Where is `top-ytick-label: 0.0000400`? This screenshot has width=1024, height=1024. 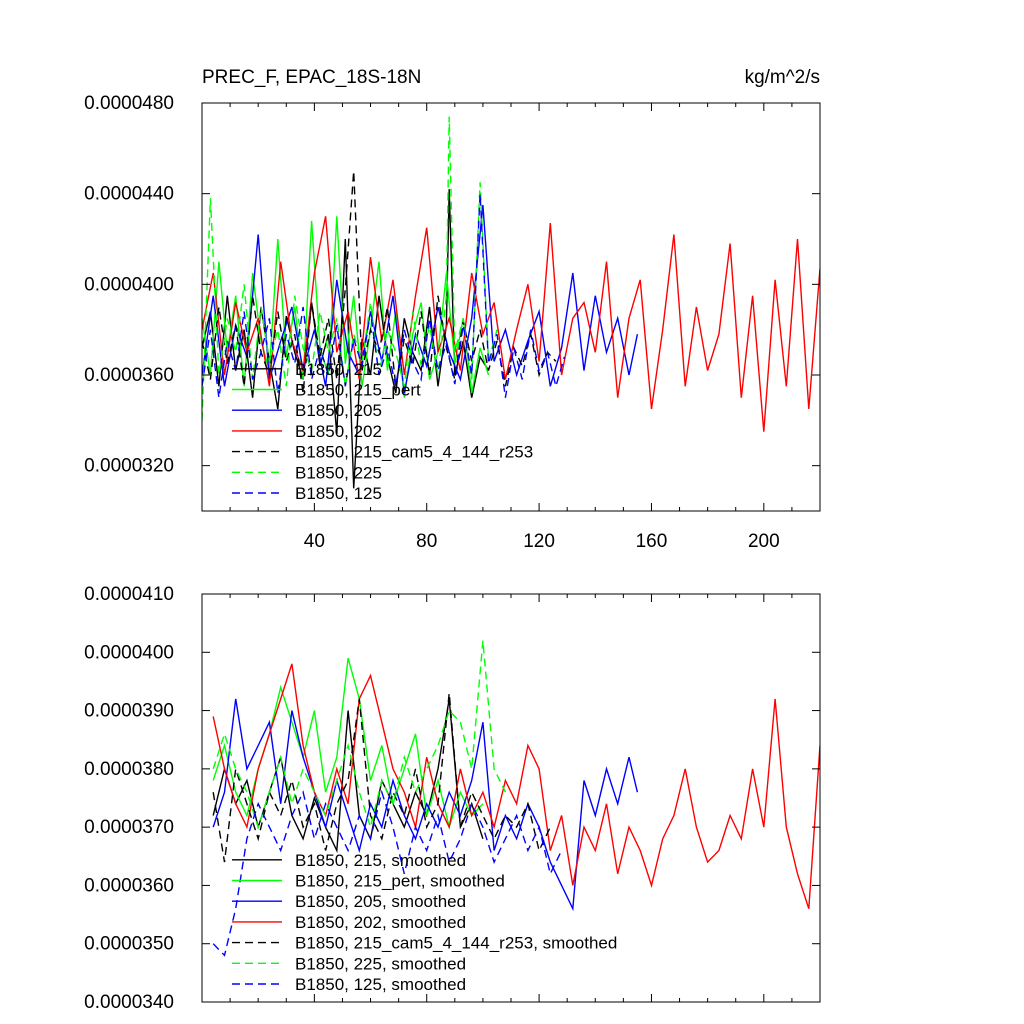
top-ytick-label: 0.0000400 is located at coordinates (129, 284).